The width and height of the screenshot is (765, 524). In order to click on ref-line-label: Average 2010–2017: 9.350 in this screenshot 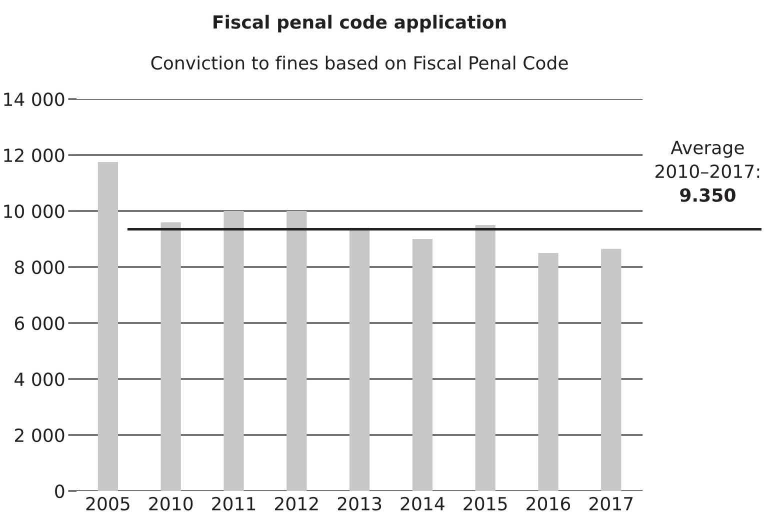, I will do `click(708, 171)`.